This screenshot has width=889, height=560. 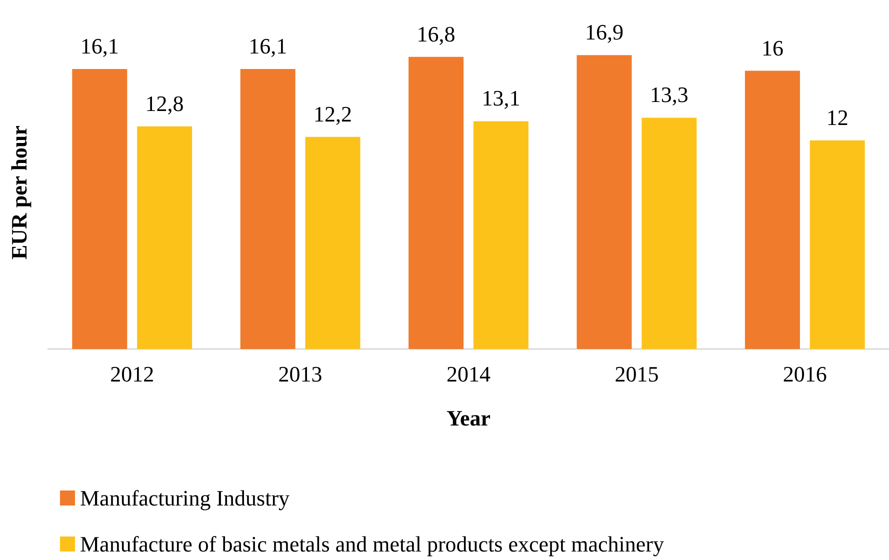 What do you see at coordinates (132, 374) in the screenshot?
I see `x-tick-label: 2012` at bounding box center [132, 374].